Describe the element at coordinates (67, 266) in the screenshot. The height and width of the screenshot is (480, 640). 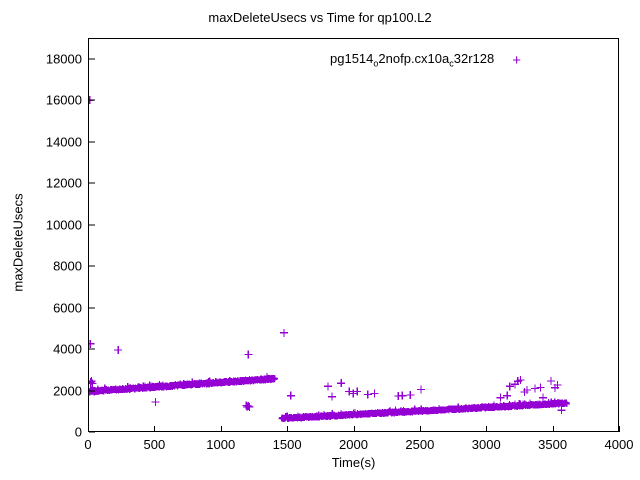
I see `y-tick-label: 8000` at that location.